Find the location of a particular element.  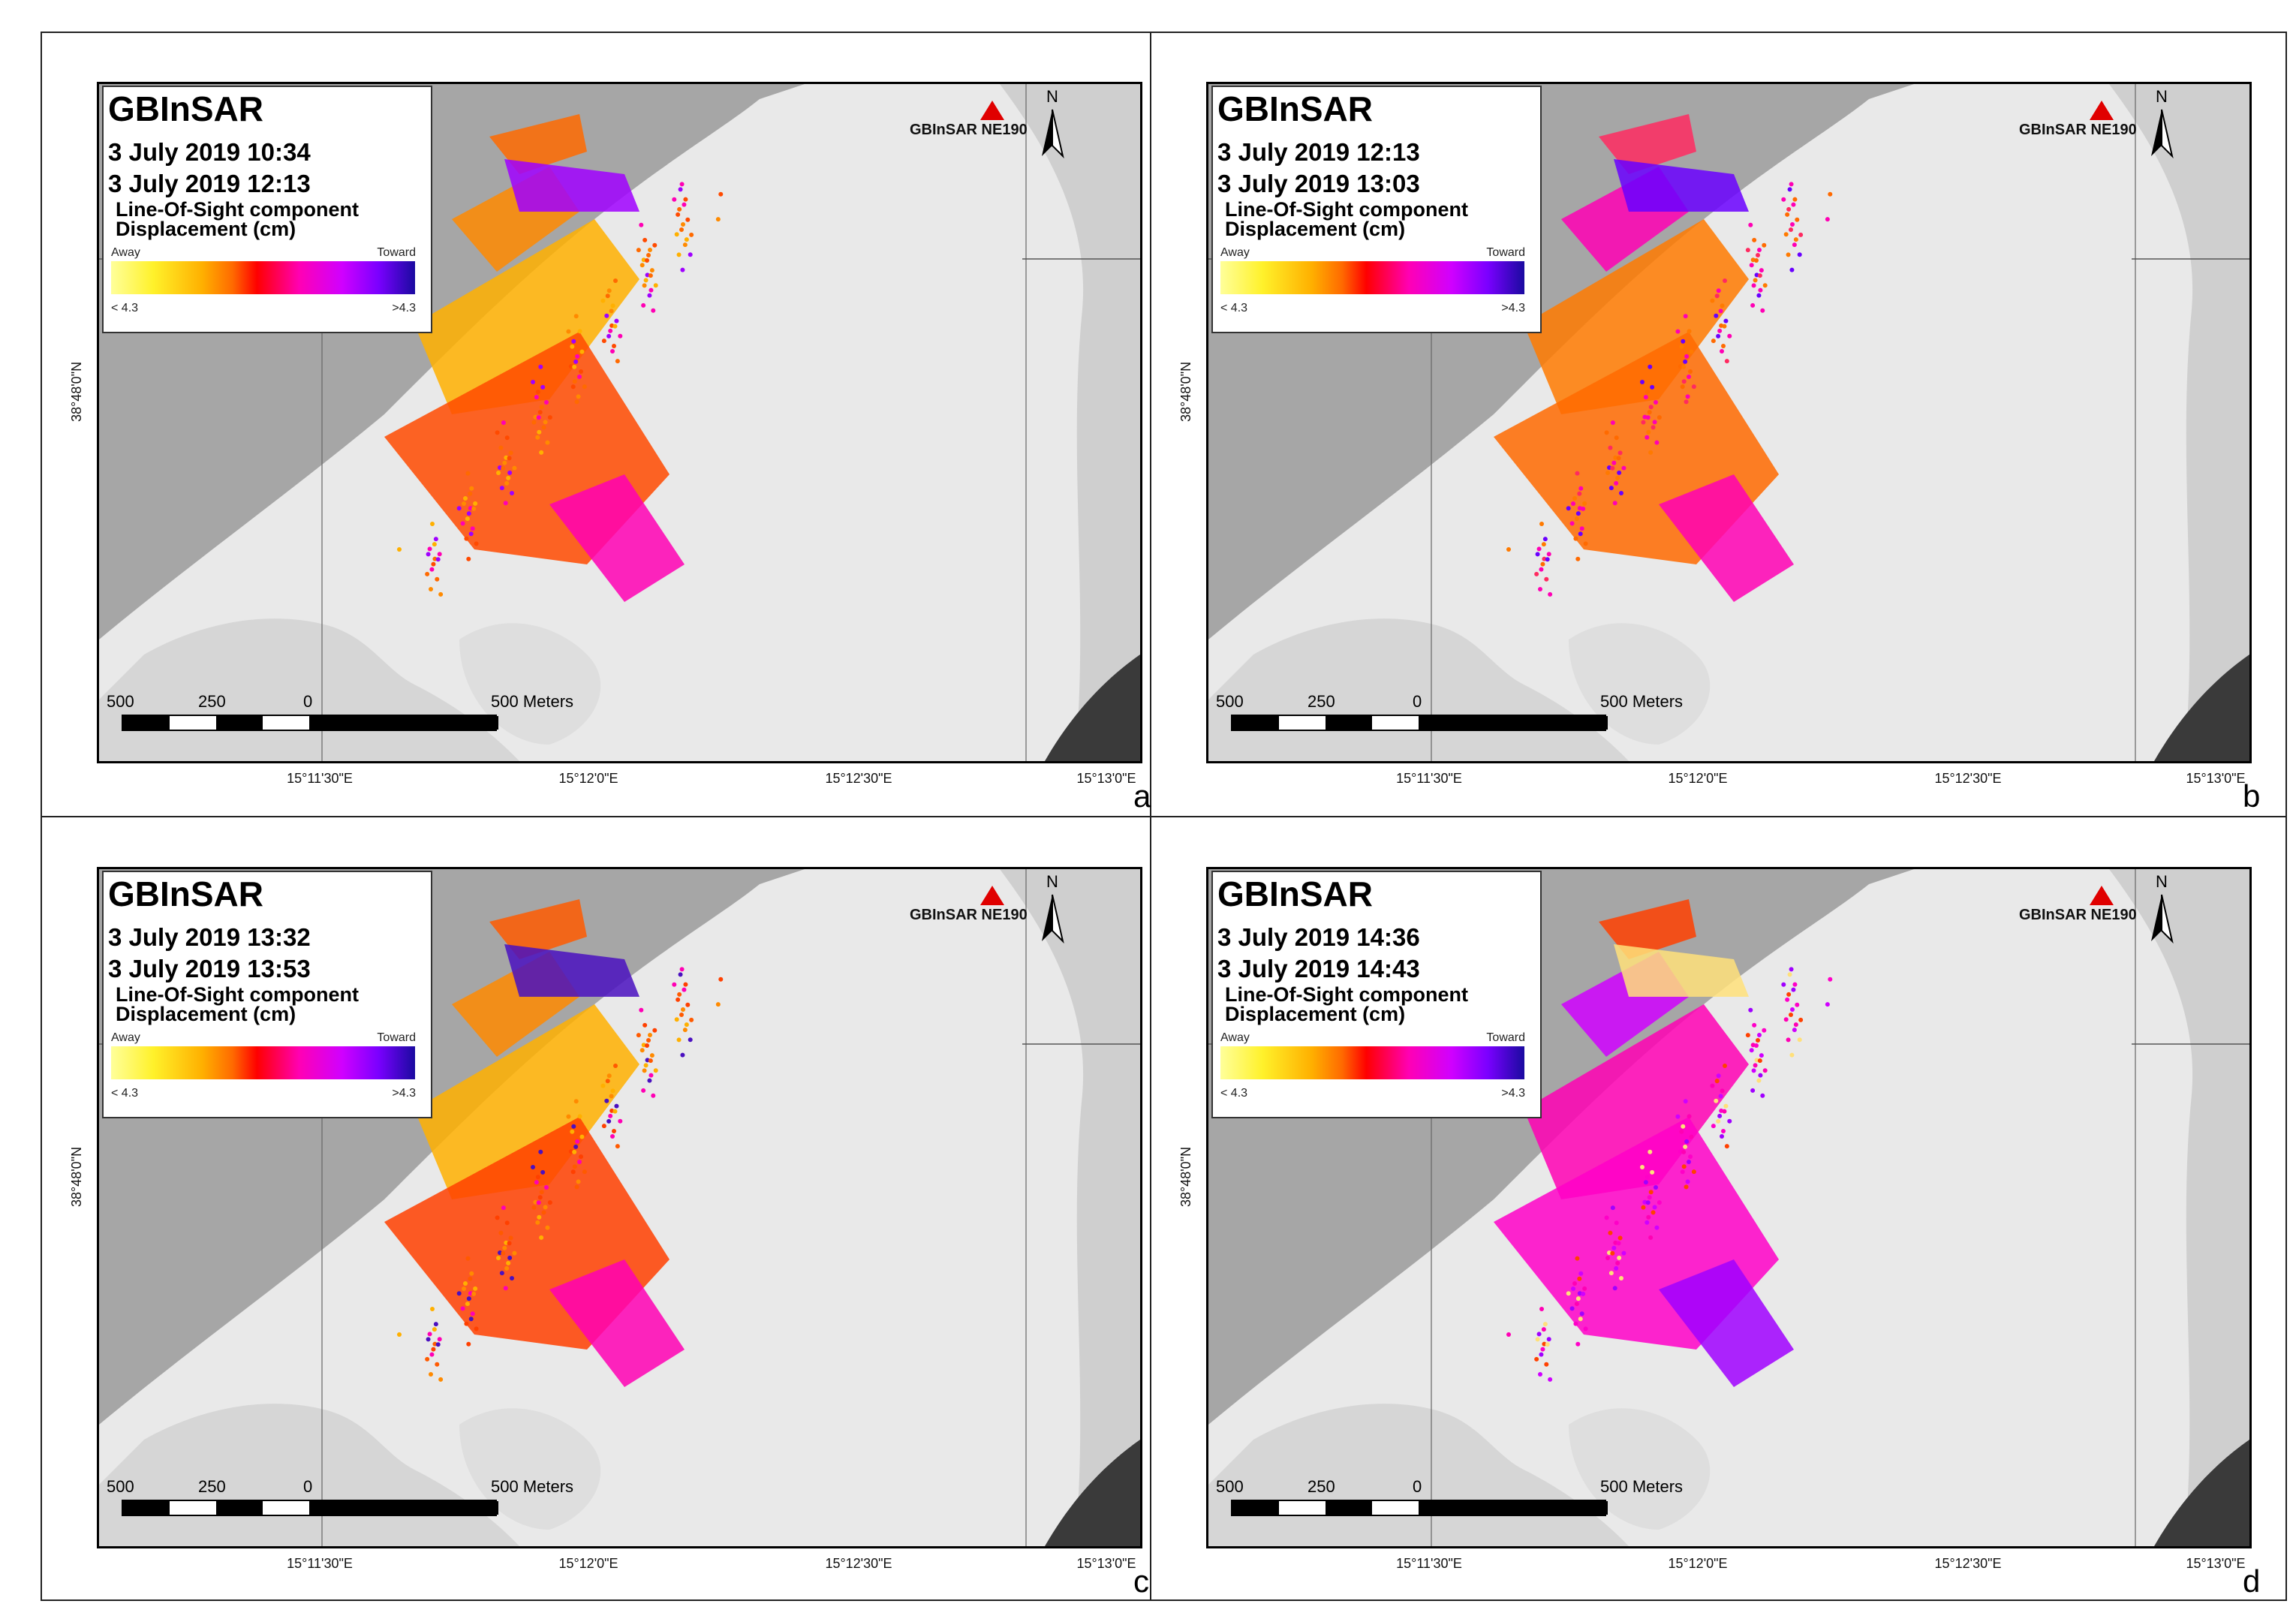

ramp-min-label: < 4.3 is located at coordinates (125, 1093).